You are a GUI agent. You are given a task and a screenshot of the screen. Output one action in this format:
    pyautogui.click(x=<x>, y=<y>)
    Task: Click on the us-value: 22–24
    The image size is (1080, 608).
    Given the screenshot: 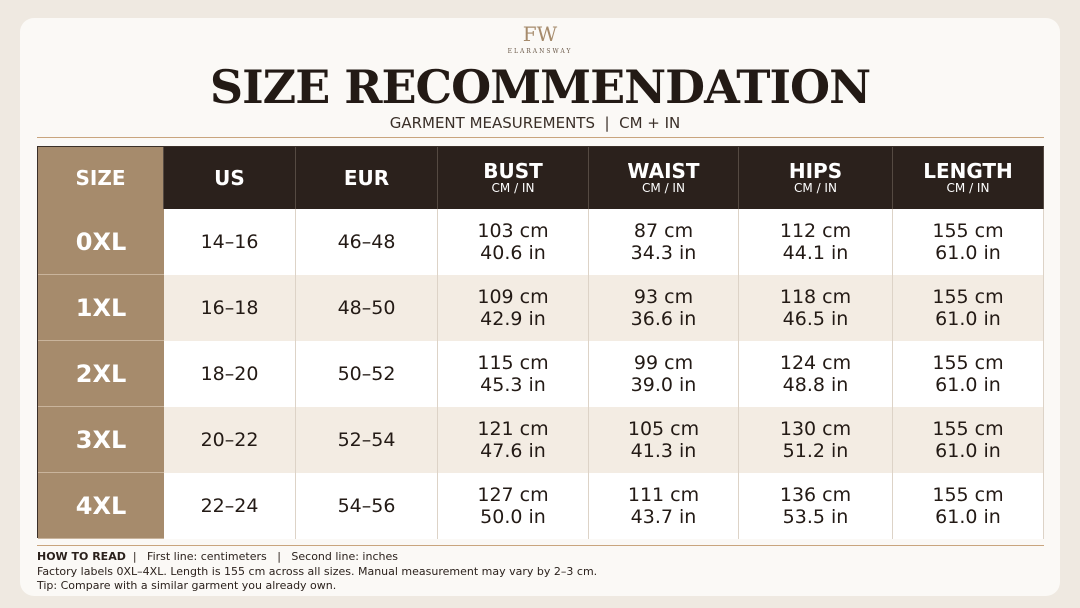 What is the action you would take?
    pyautogui.click(x=229, y=506)
    